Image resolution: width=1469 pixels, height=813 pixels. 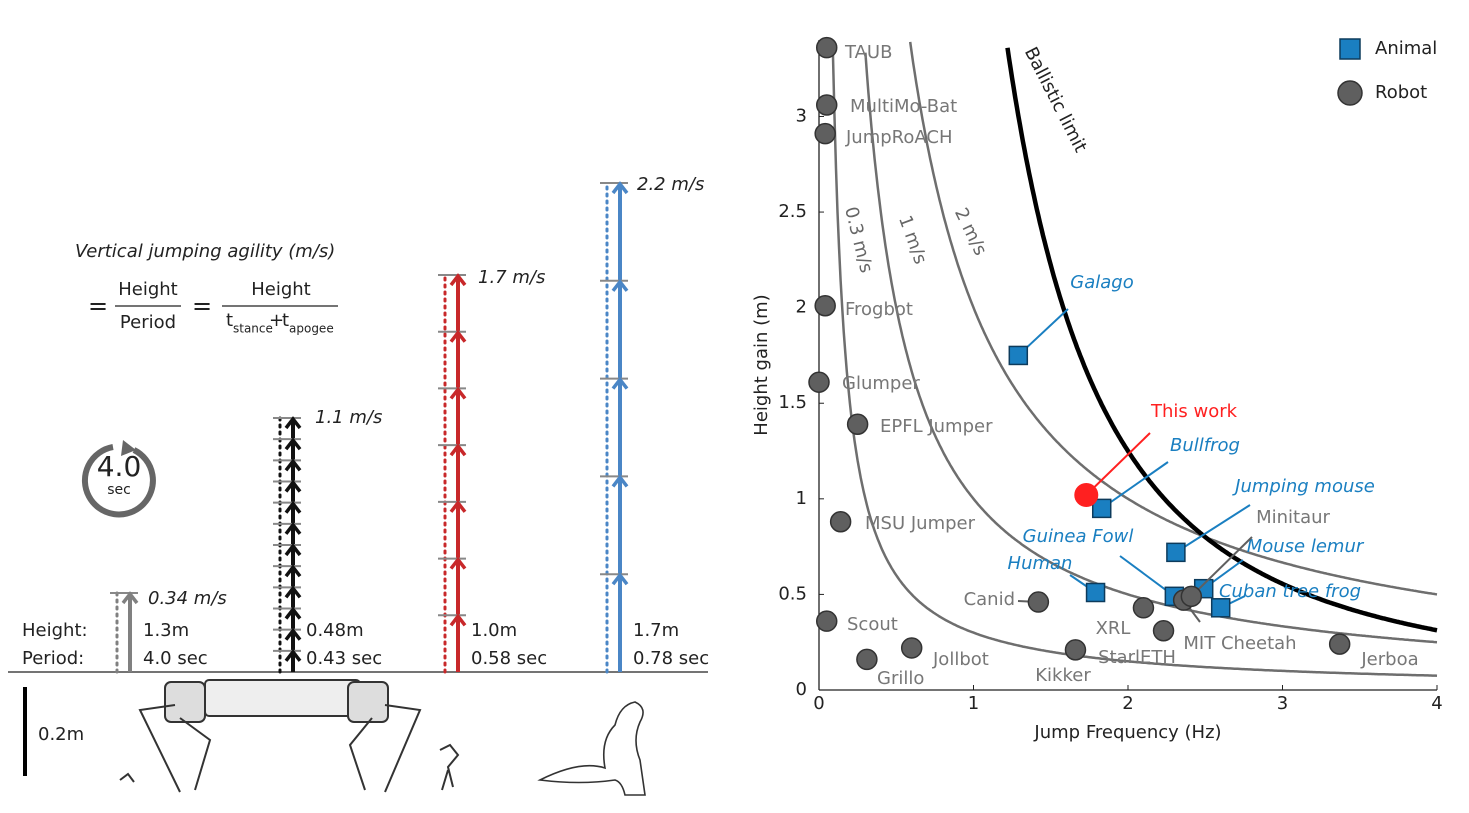 I want to click on height-value: 1.3m, so click(x=166, y=630).